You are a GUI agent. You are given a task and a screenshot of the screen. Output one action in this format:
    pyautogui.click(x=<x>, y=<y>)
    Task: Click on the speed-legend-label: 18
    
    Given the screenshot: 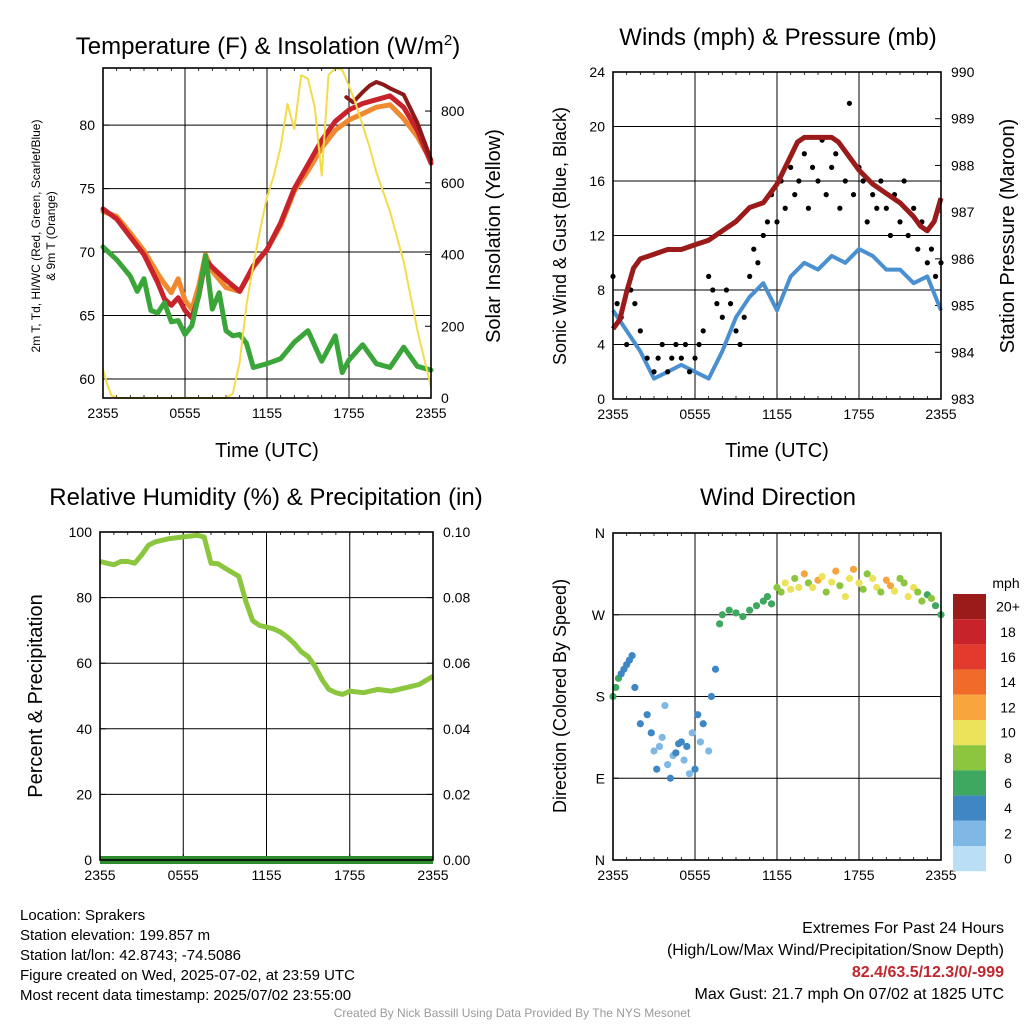 What is the action you would take?
    pyautogui.click(x=1008, y=632)
    